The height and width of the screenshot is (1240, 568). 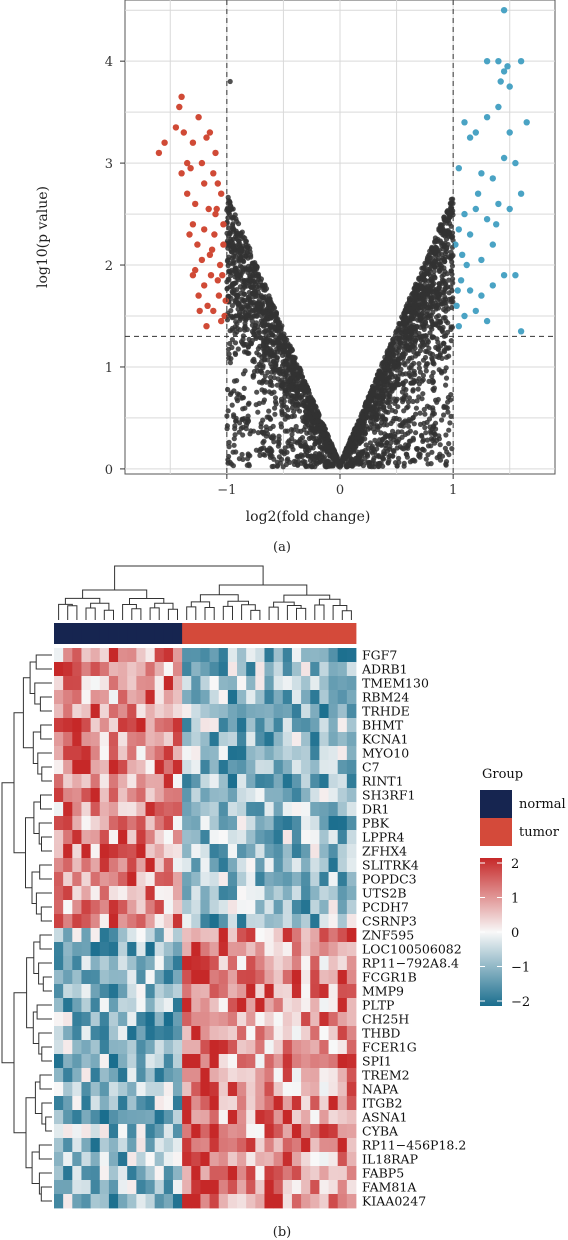 What do you see at coordinates (168, 633) in the screenshot?
I see `group-cell-normal` at bounding box center [168, 633].